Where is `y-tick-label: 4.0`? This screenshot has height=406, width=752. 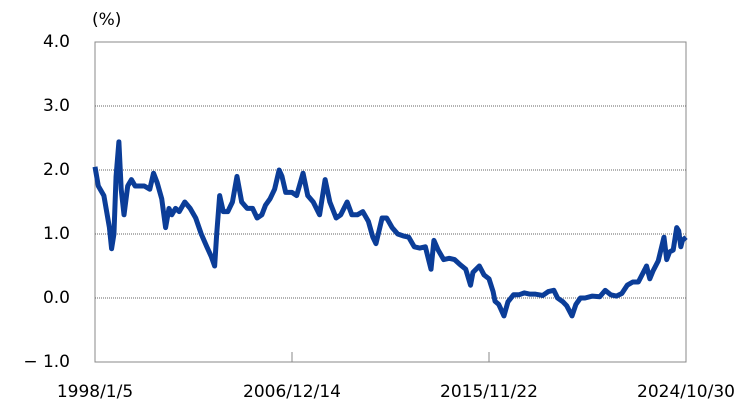
y-tick-label: 4.0 is located at coordinates (56, 42).